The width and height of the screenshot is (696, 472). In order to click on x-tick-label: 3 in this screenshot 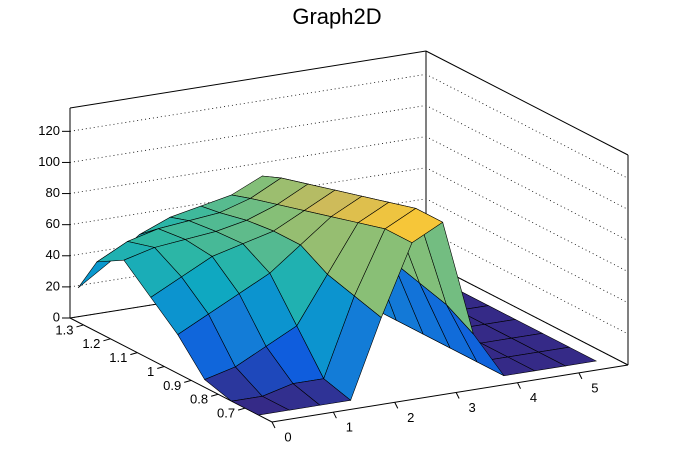, I will do `click(472, 407)`.